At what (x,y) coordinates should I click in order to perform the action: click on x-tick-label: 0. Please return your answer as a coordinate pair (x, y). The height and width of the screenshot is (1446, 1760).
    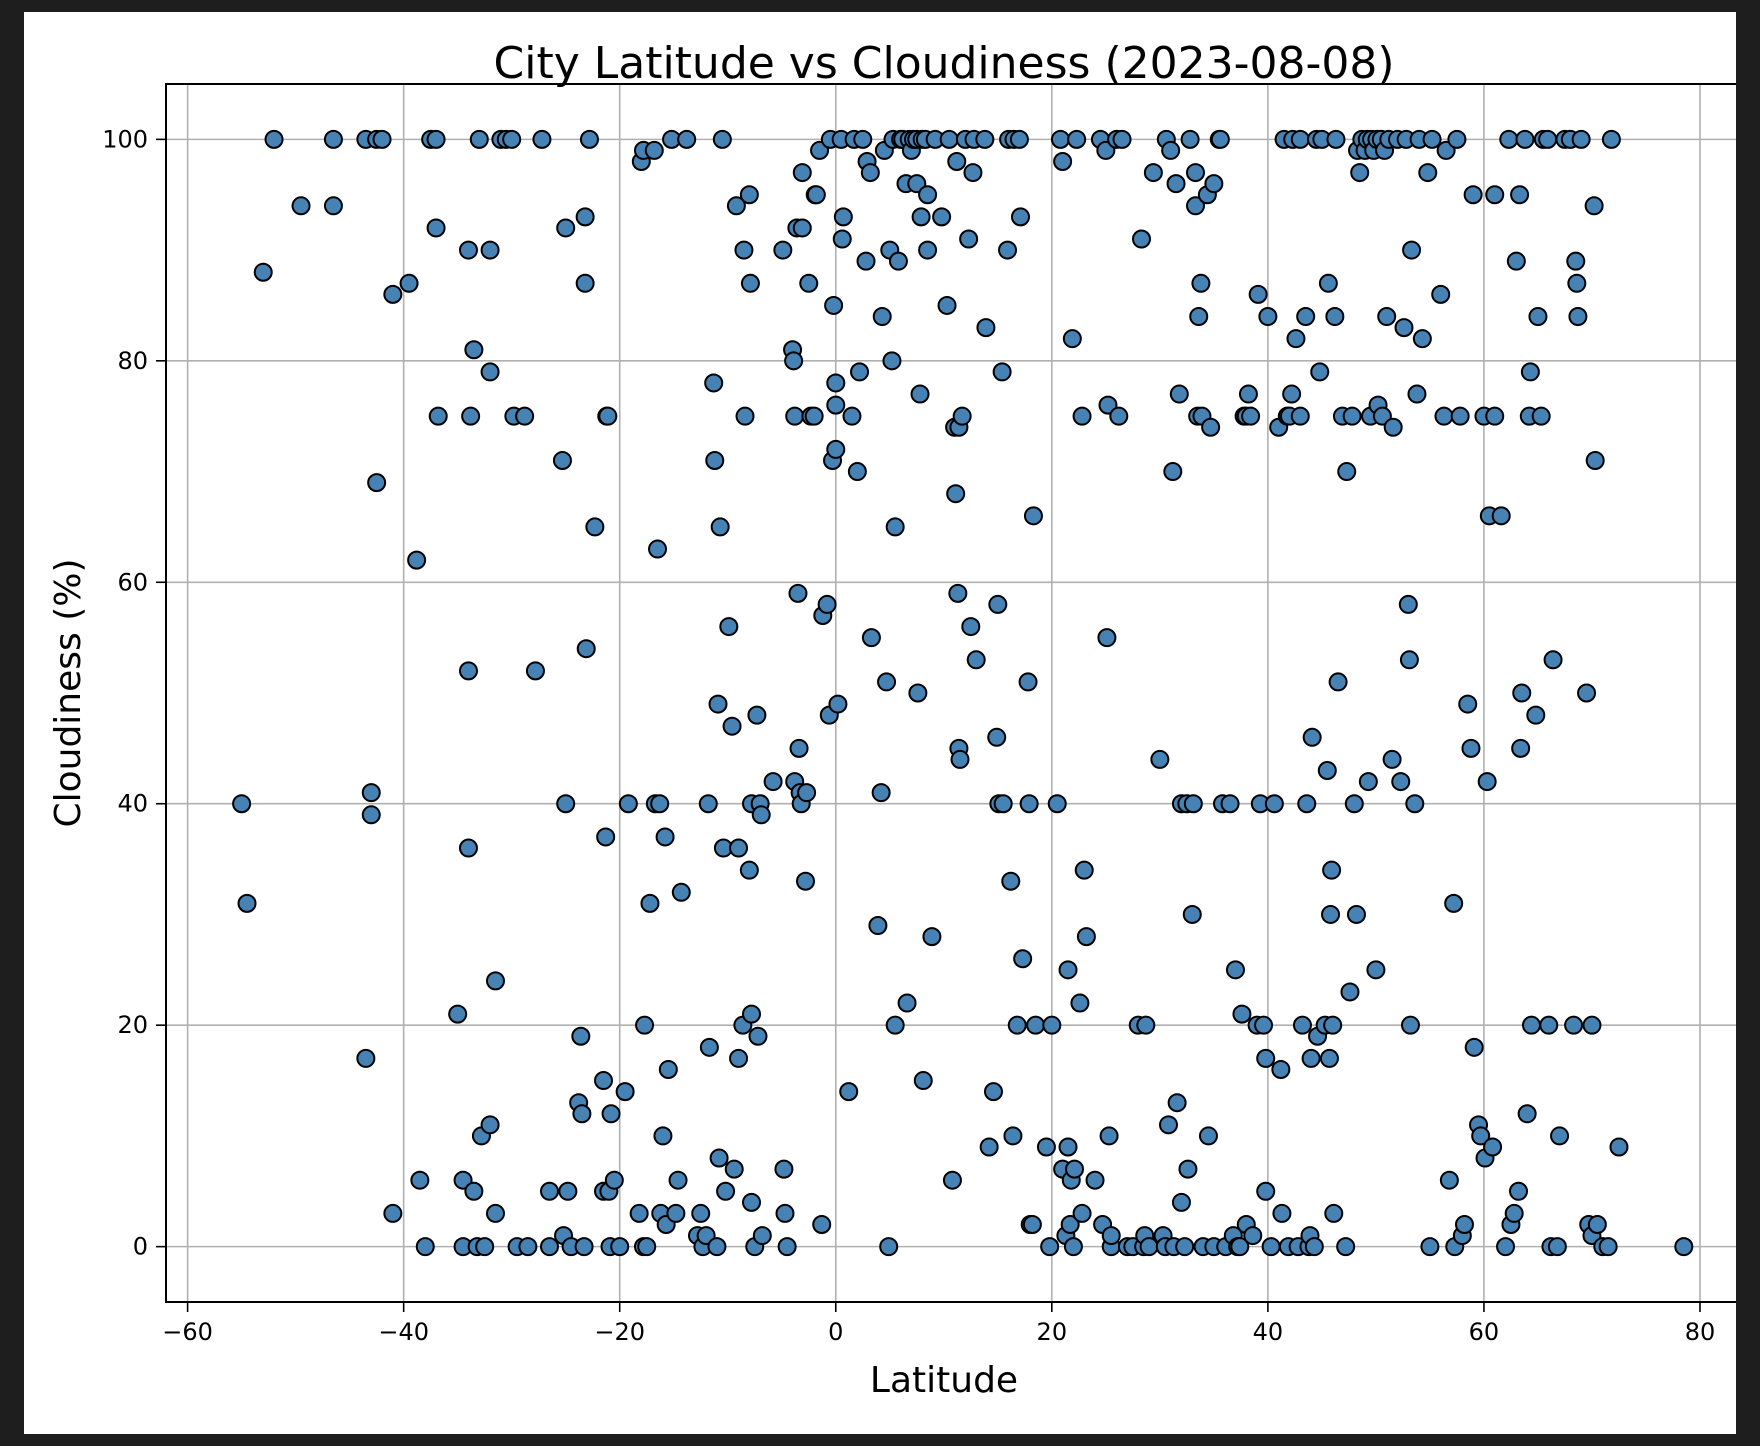
    Looking at the image, I should click on (835, 1332).